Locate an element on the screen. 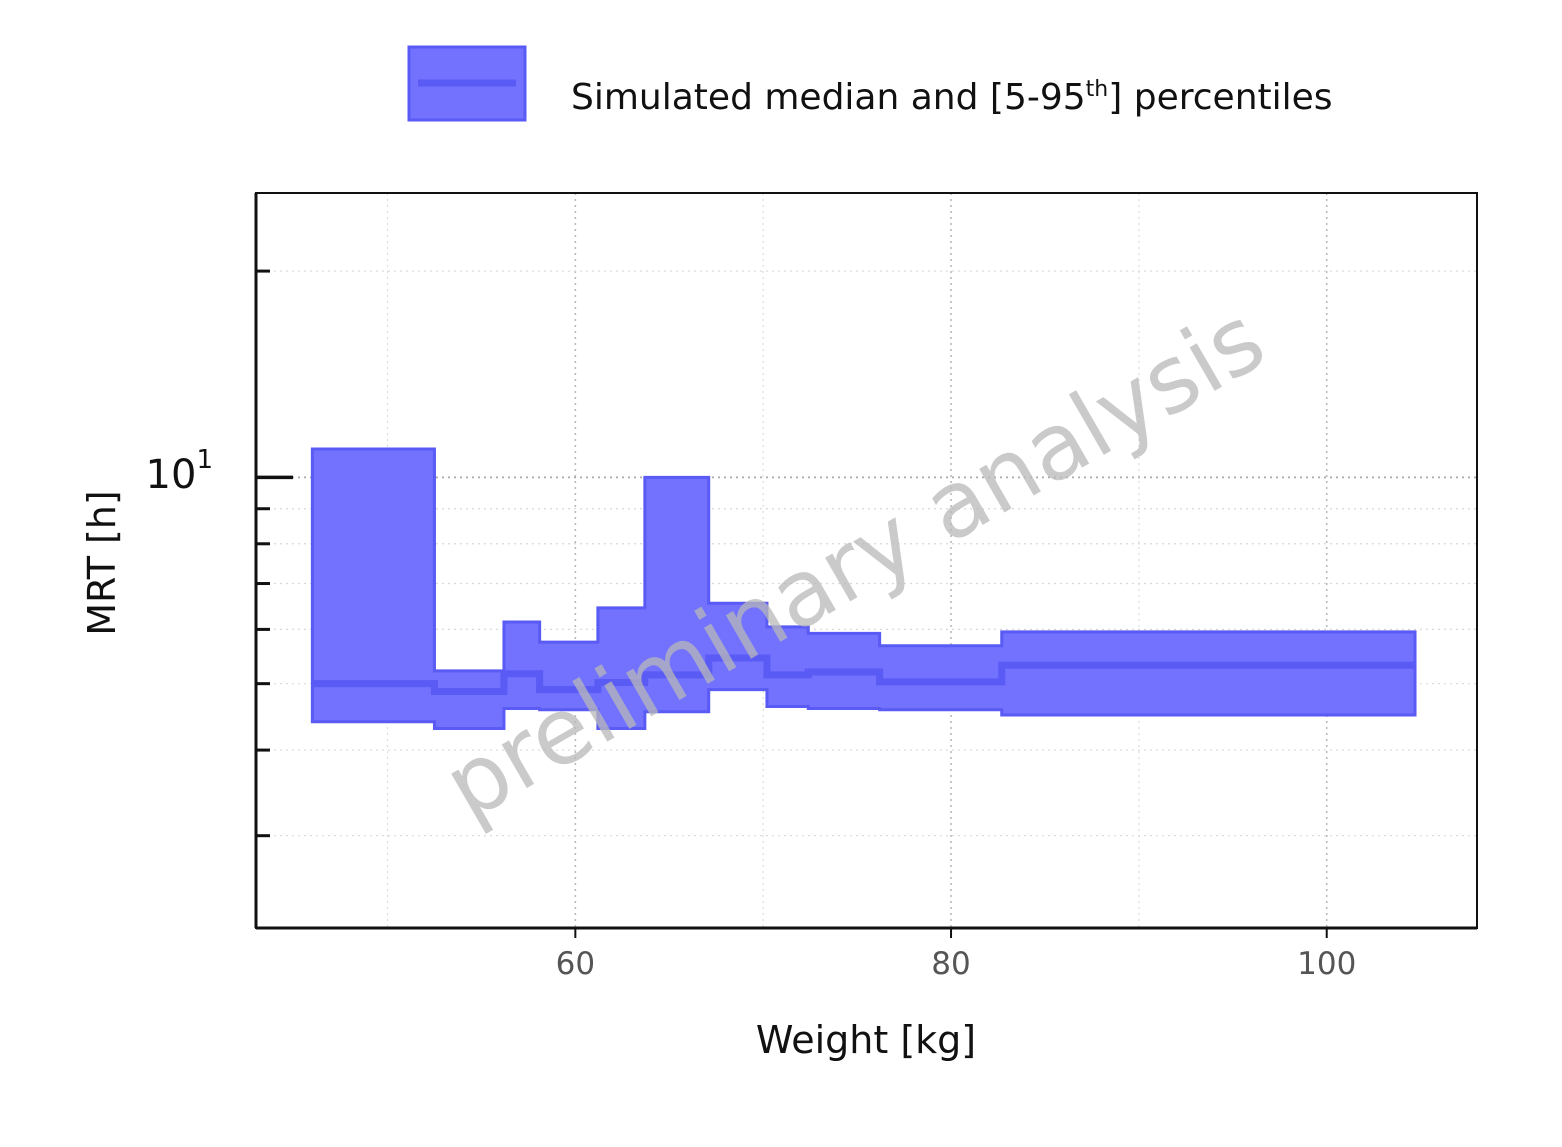 This screenshot has height=1147, width=1562. y-axis-title: MRT [h] is located at coordinates (102, 562).